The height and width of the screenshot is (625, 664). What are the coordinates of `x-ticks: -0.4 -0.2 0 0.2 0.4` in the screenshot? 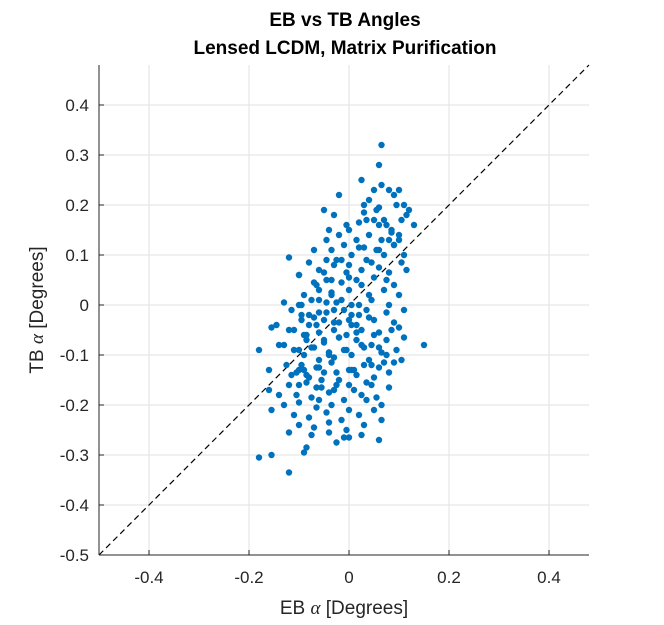 It's located at (347, 568).